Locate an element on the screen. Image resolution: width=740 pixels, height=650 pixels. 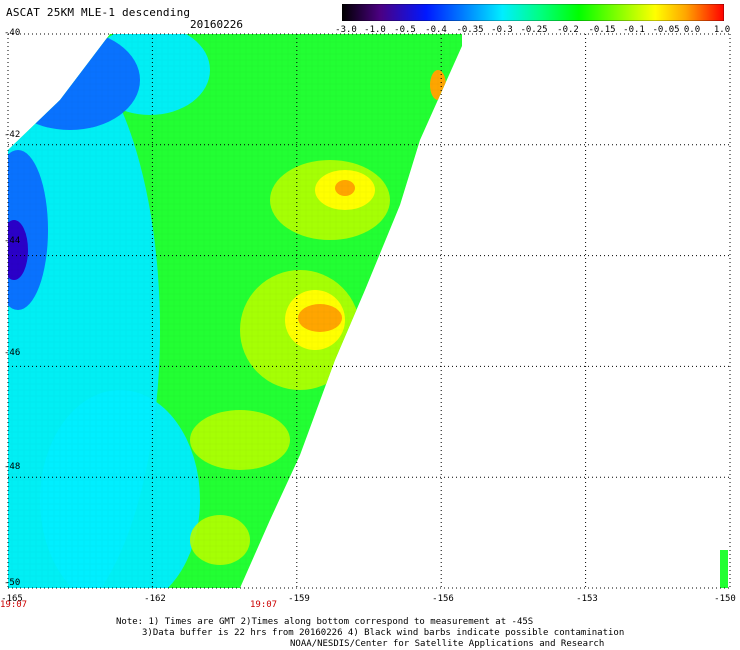
colorbar-label: -0.15 is located at coordinates (602, 30).